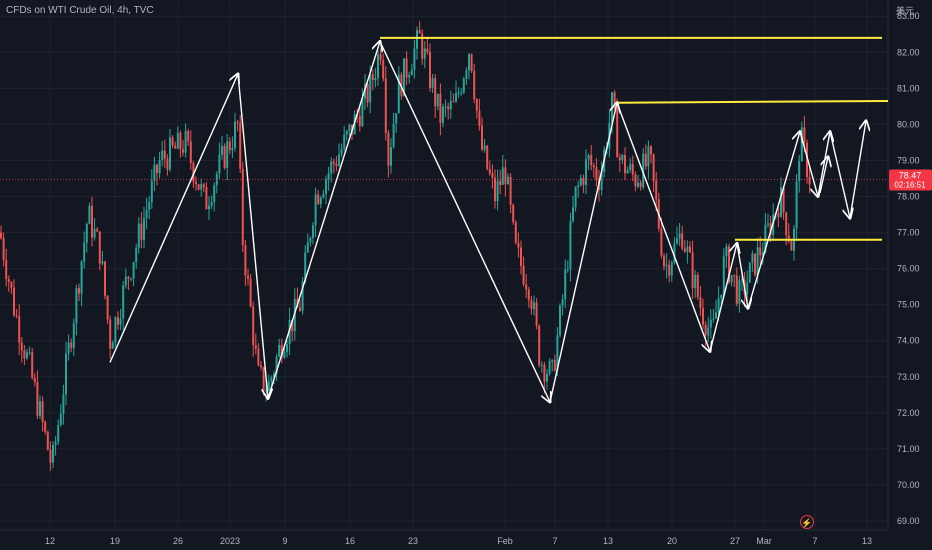 The width and height of the screenshot is (932, 550). Describe the element at coordinates (908, 449) in the screenshot. I see `y-tick-label: 71.00` at that location.